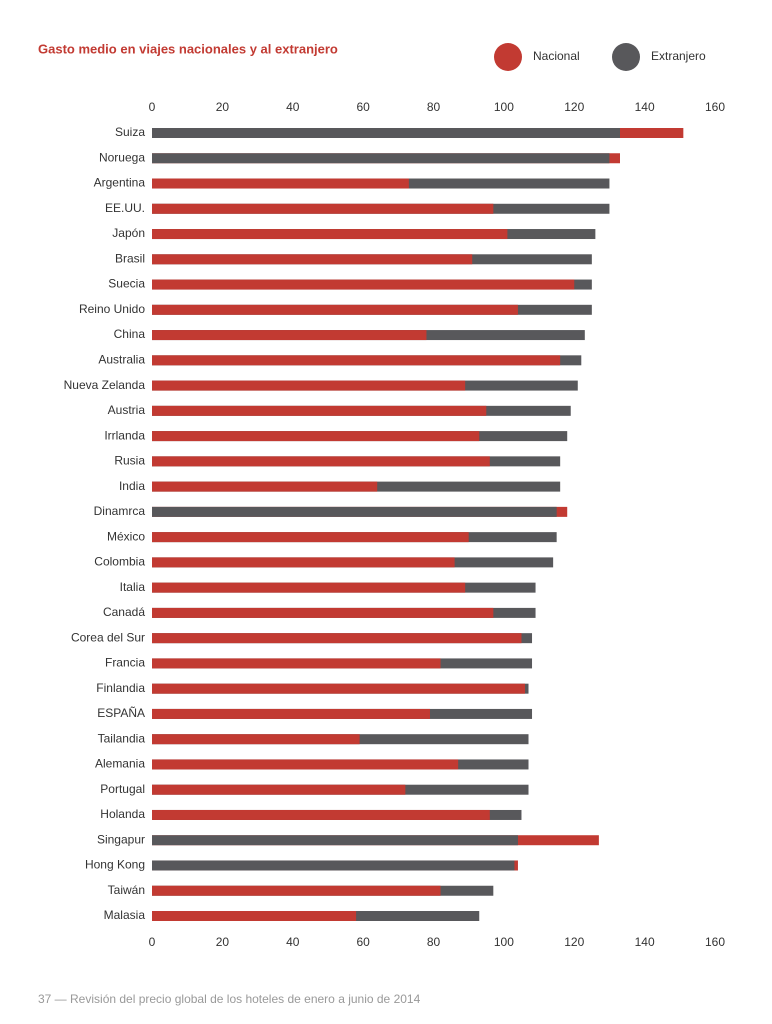 The image size is (772, 1024). What do you see at coordinates (108, 637) in the screenshot?
I see `y-tick-label: Corea del Sur` at bounding box center [108, 637].